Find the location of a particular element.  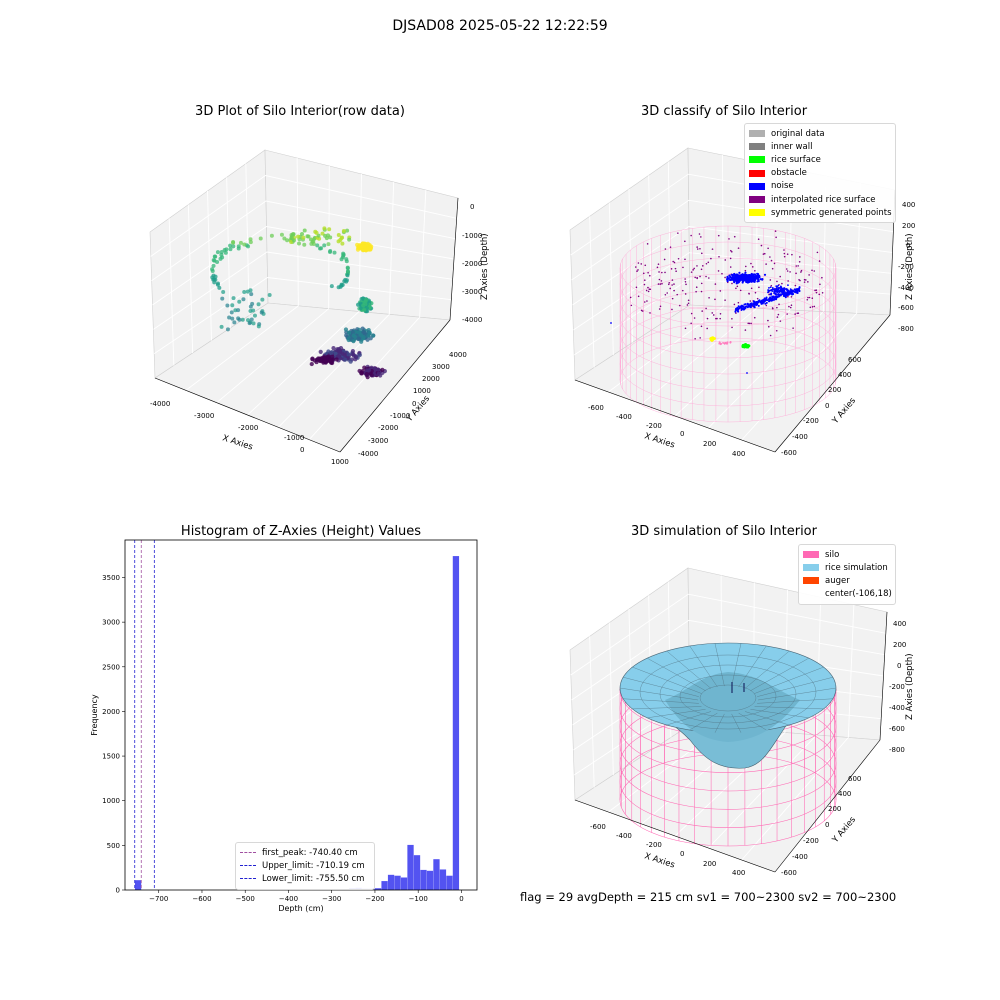

p1-ztick: -3000 is located at coordinates (472, 292).